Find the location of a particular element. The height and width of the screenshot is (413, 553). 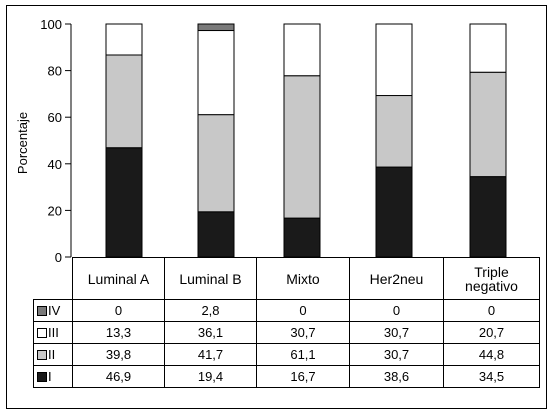

table-cell: 2,8 is located at coordinates (210, 310).